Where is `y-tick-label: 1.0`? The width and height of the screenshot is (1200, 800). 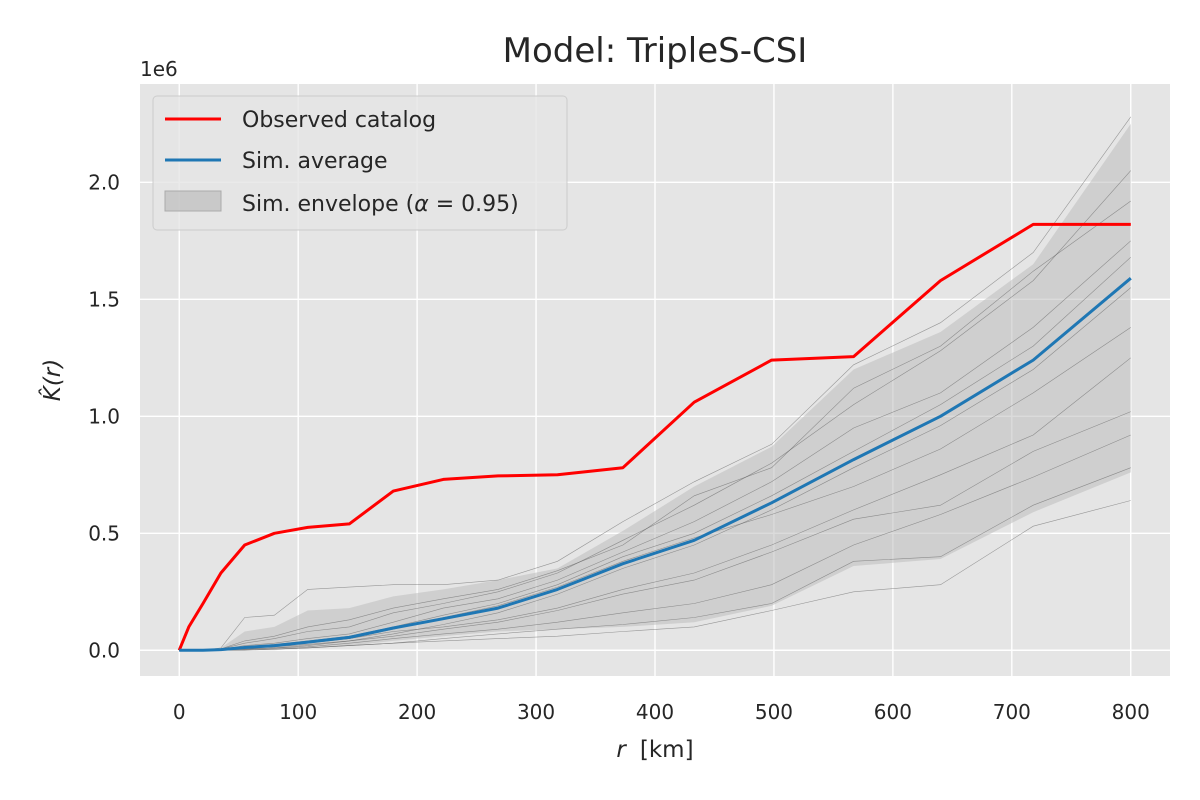
y-tick-label: 1.0 is located at coordinates (104, 416).